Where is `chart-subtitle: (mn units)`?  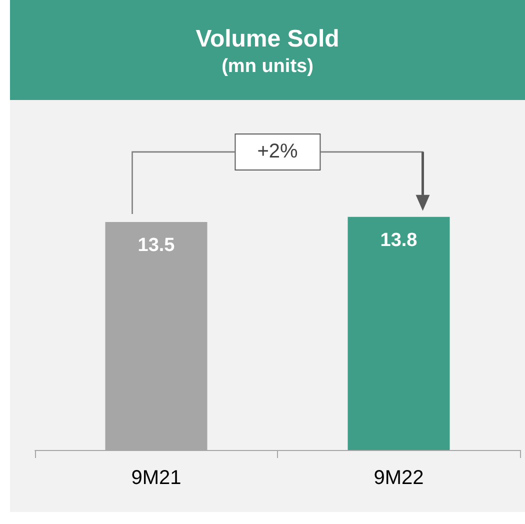
chart-subtitle: (mn units) is located at coordinates (268, 66).